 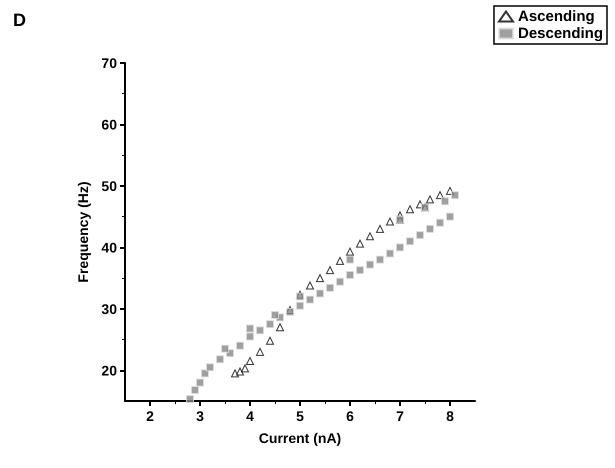 What do you see at coordinates (109, 308) in the screenshot?
I see `y-tick-label: 30` at bounding box center [109, 308].